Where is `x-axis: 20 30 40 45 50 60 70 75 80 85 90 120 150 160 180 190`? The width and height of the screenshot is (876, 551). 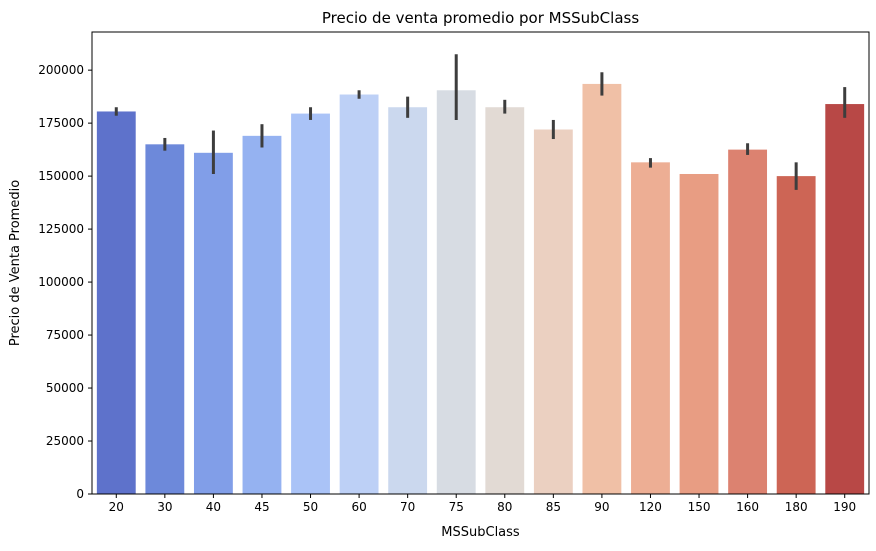 x-axis: 20 30 40 45 50 60 70 75 80 85 90 120 150 160 180 190 is located at coordinates (482, 504).